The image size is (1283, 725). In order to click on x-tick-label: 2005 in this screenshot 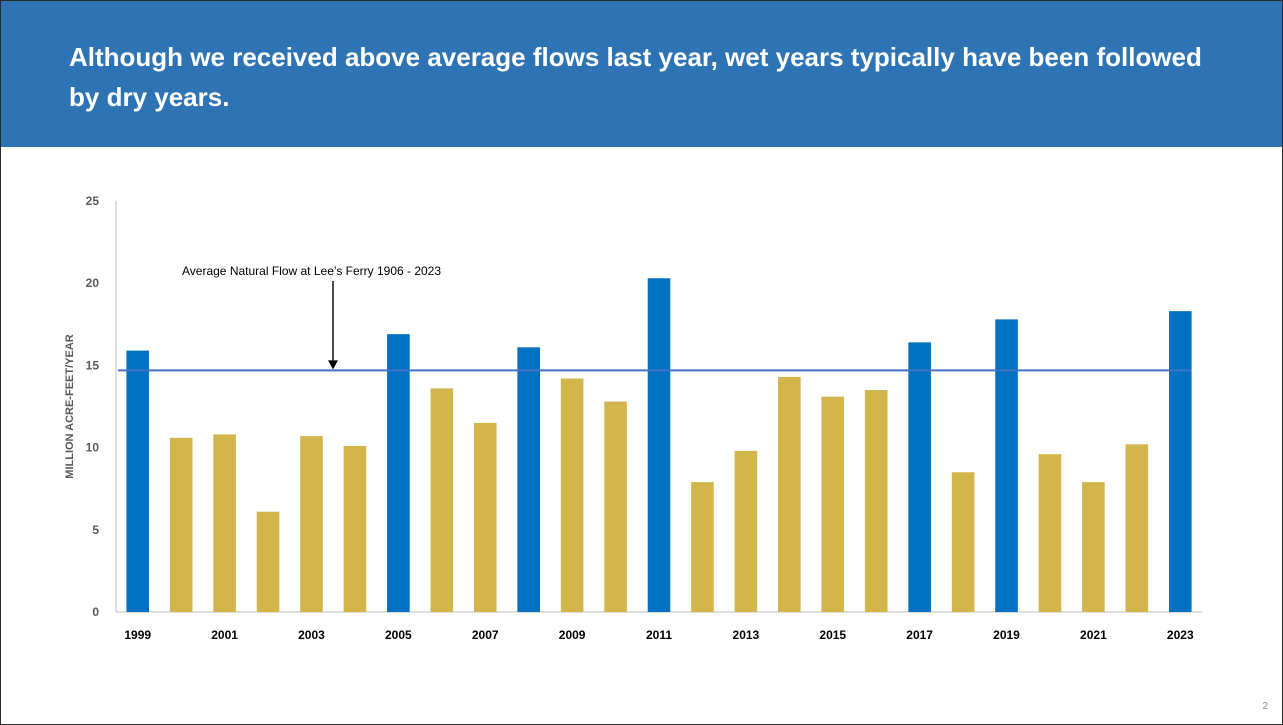, I will do `click(398, 635)`.